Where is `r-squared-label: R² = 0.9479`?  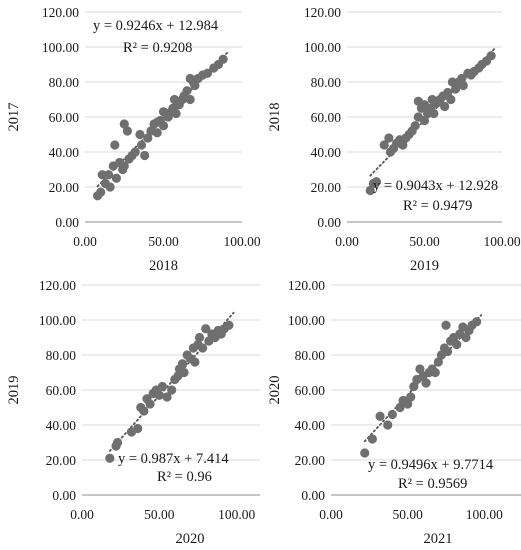
r-squared-label: R² = 0.9479 is located at coordinates (437, 206).